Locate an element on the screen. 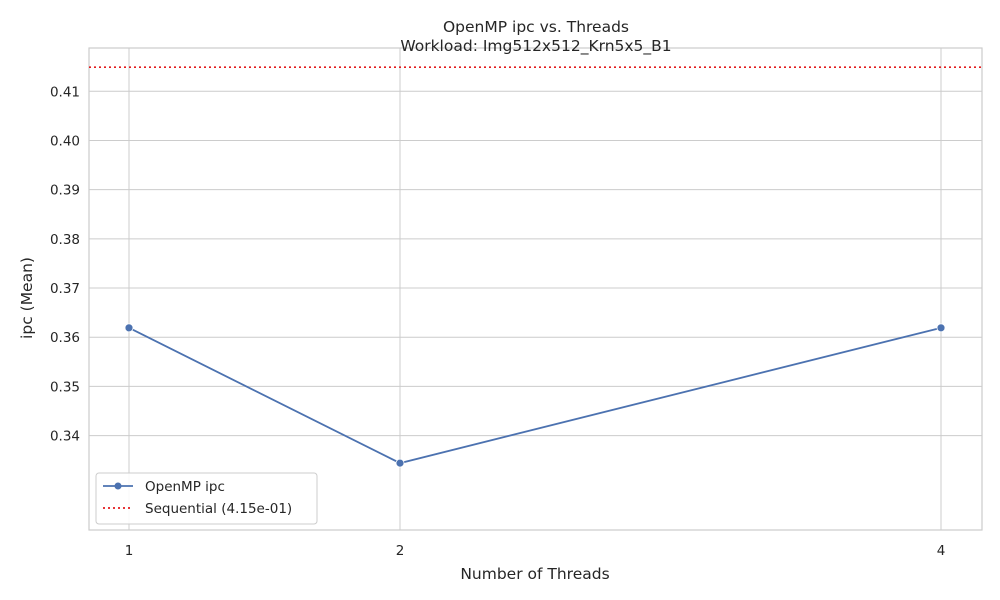 Image resolution: width=1000 pixels, height=600 pixels. legend: OpenMP ipc Sequential (4.15e-01) is located at coordinates (206, 498).